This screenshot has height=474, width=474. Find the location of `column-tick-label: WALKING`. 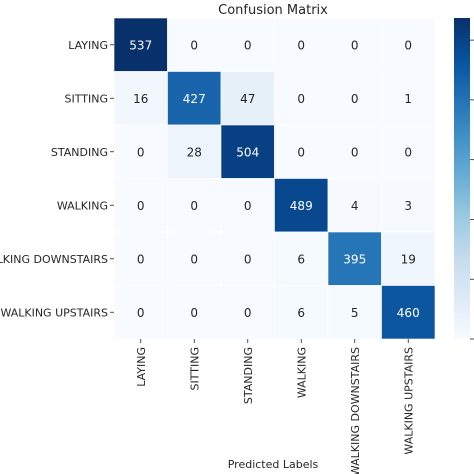

column-tick-label: WALKING is located at coordinates (301, 372).